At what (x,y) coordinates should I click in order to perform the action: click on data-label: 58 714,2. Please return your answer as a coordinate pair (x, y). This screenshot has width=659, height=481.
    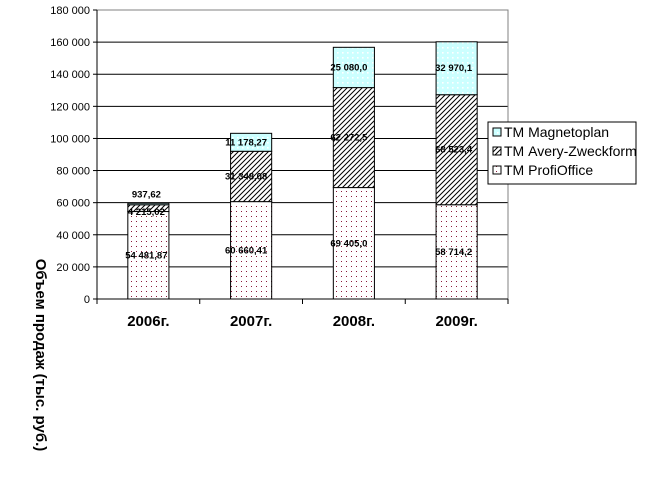
    Looking at the image, I should click on (453, 252).